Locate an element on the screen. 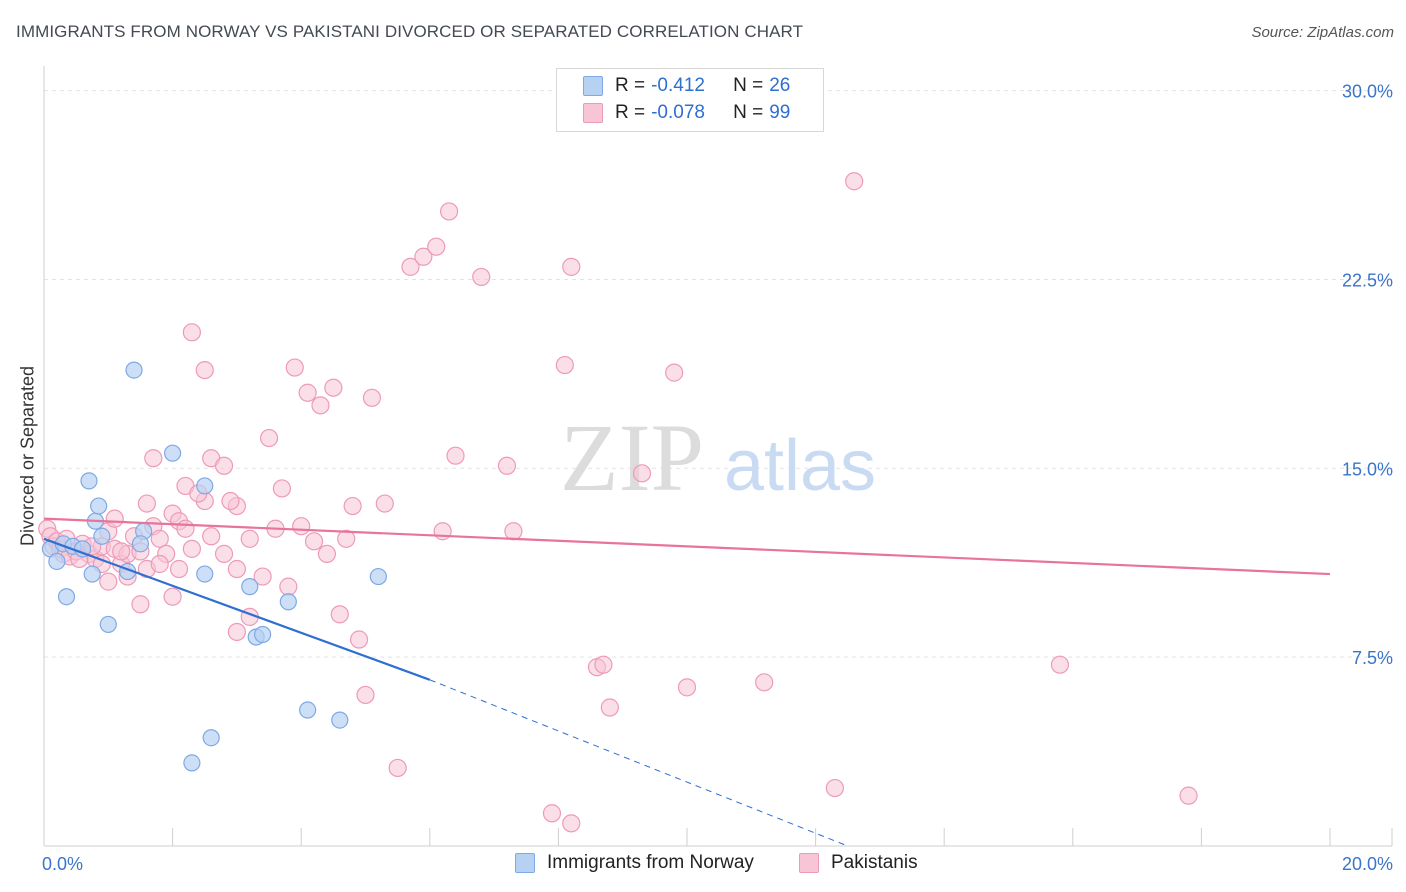 This screenshot has height=892, width=1406. y-tick-label: 7.5% is located at coordinates (1372, 658).